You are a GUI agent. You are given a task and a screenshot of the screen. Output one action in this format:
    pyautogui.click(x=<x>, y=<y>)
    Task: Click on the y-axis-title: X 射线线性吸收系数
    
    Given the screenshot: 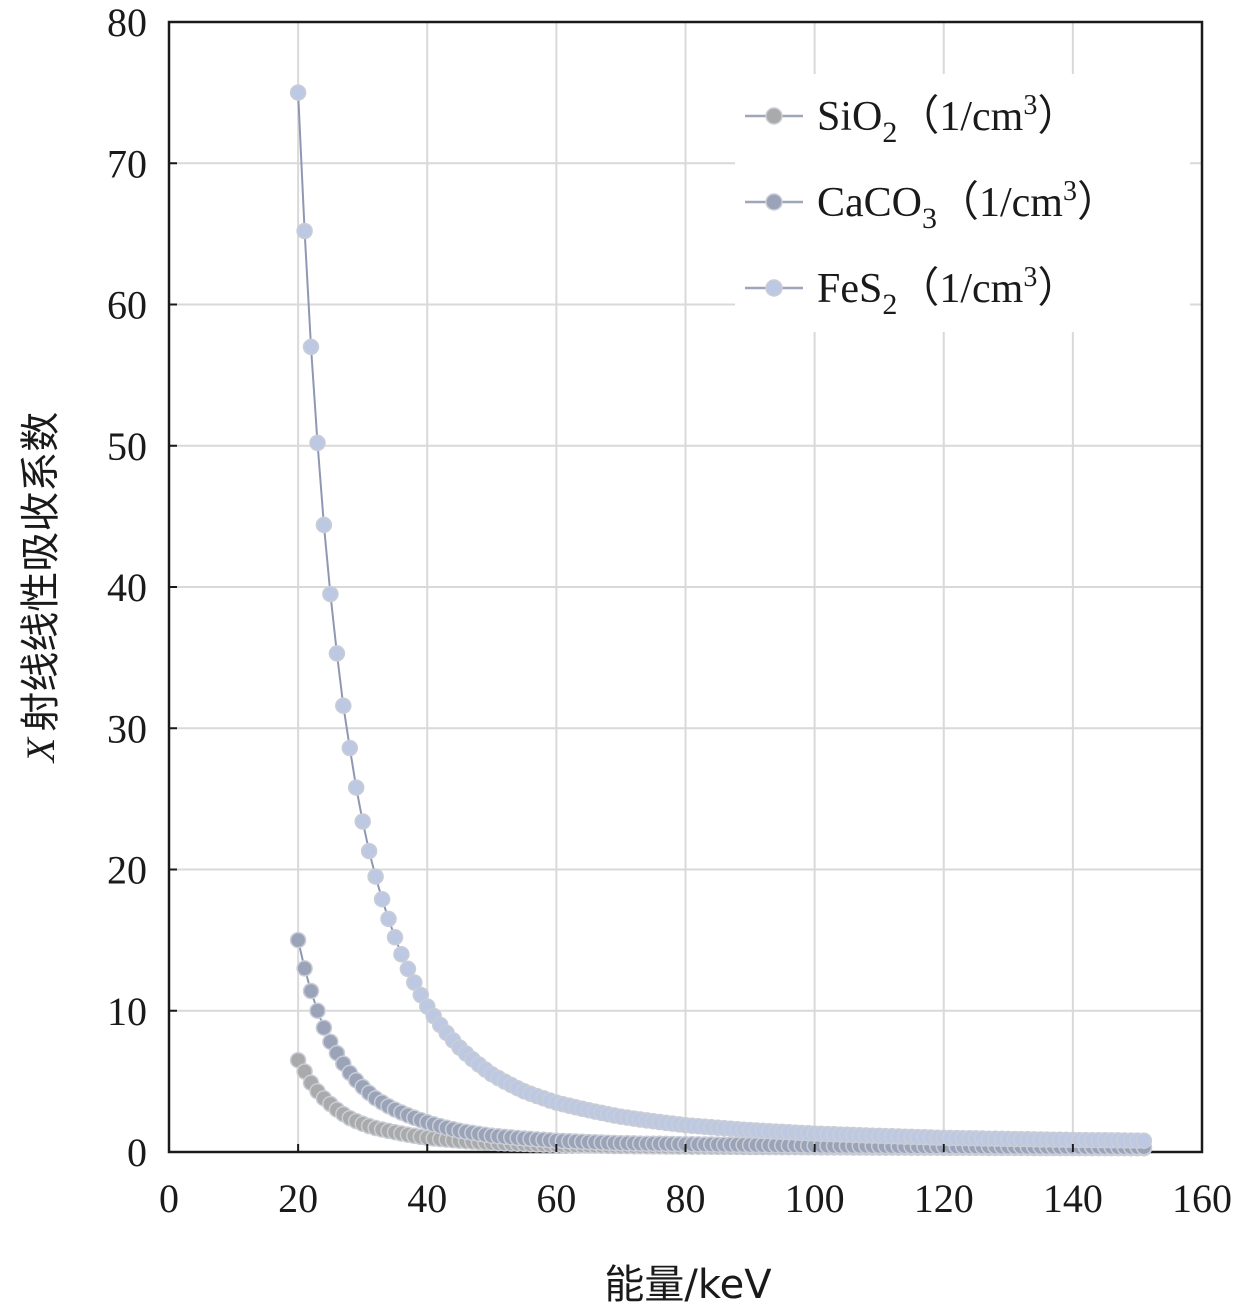 What is the action you would take?
    pyautogui.click(x=41, y=588)
    